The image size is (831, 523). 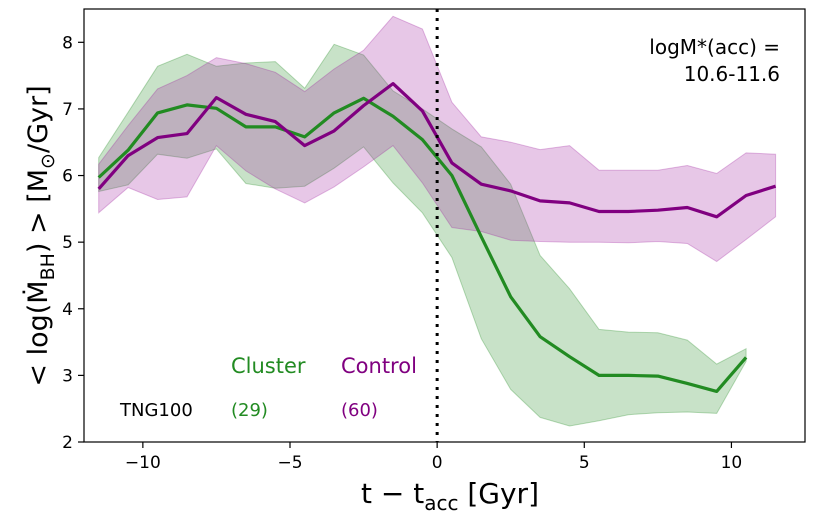 What do you see at coordinates (48, 266) in the screenshot?
I see `y-axis-label-sub: BH` at bounding box center [48, 266].